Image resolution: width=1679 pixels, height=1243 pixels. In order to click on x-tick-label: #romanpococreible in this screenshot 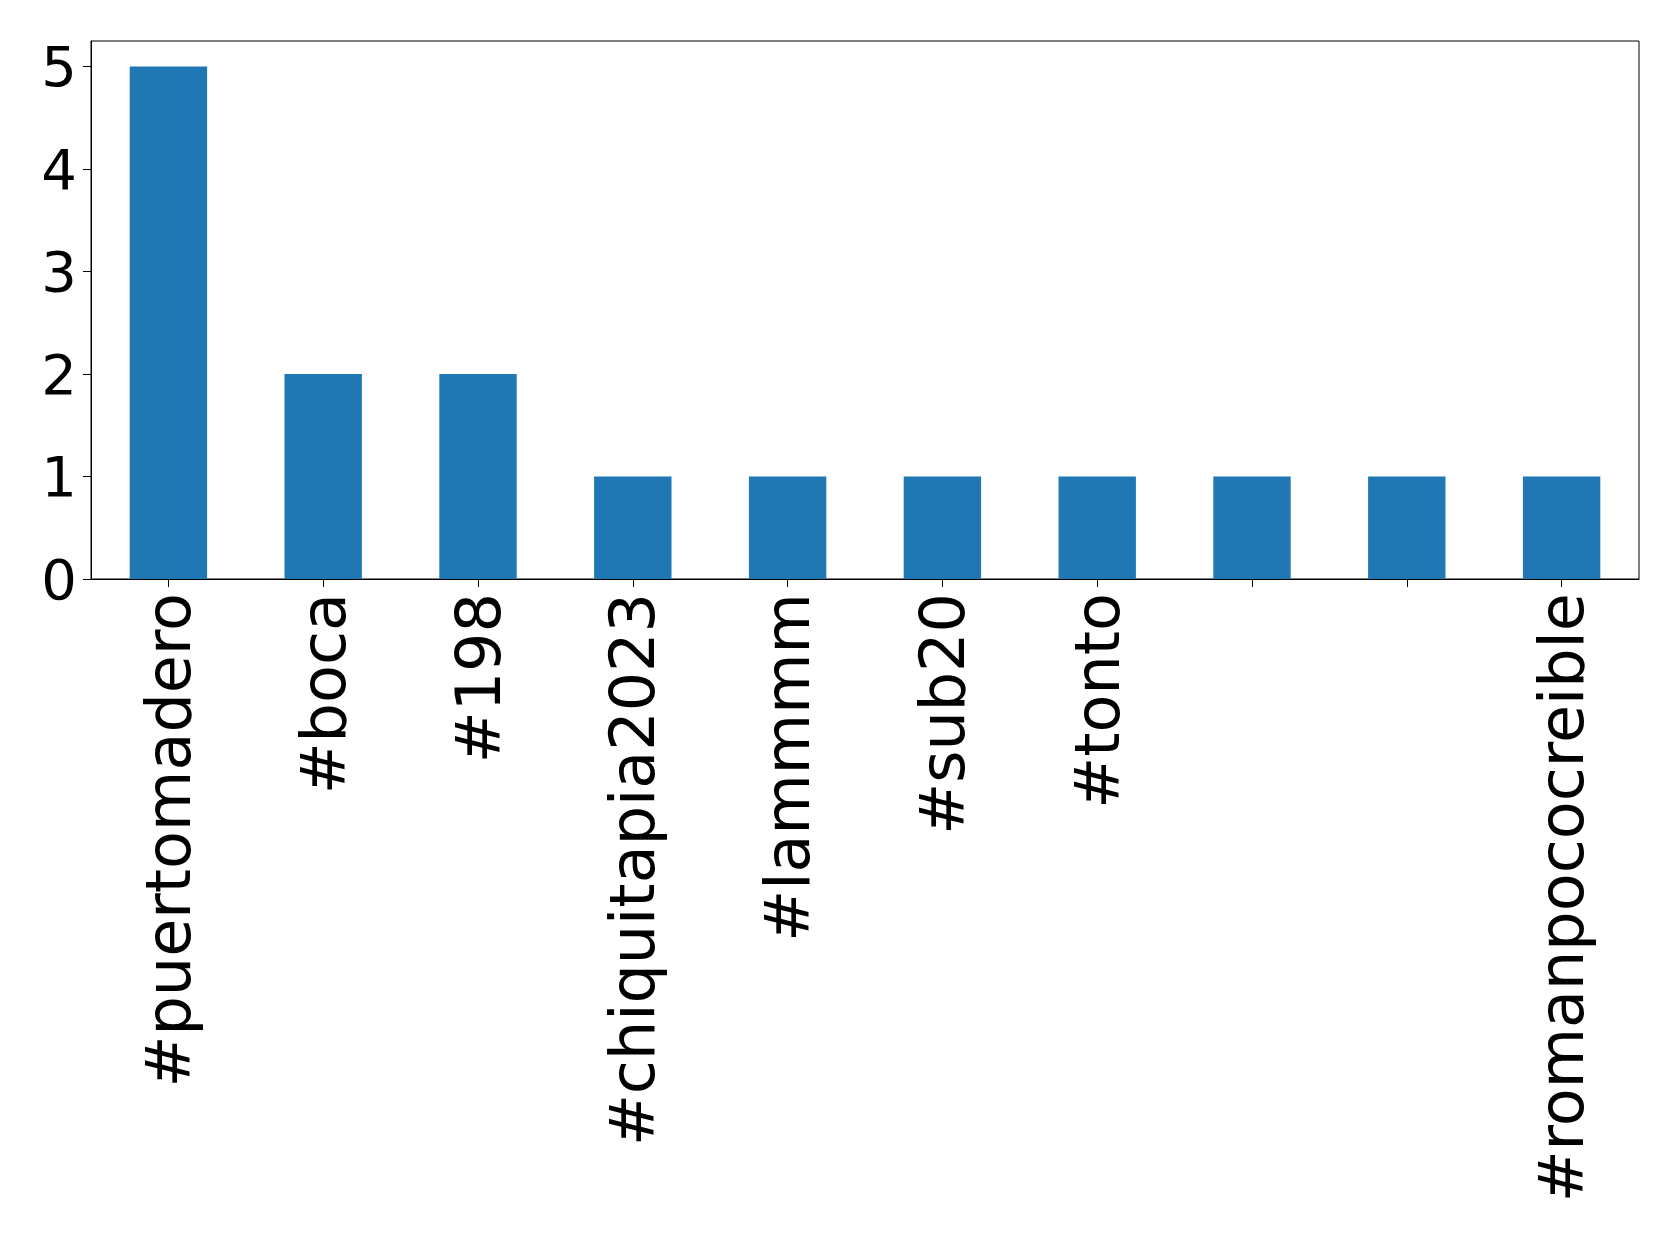, I will do `click(1562, 898)`.